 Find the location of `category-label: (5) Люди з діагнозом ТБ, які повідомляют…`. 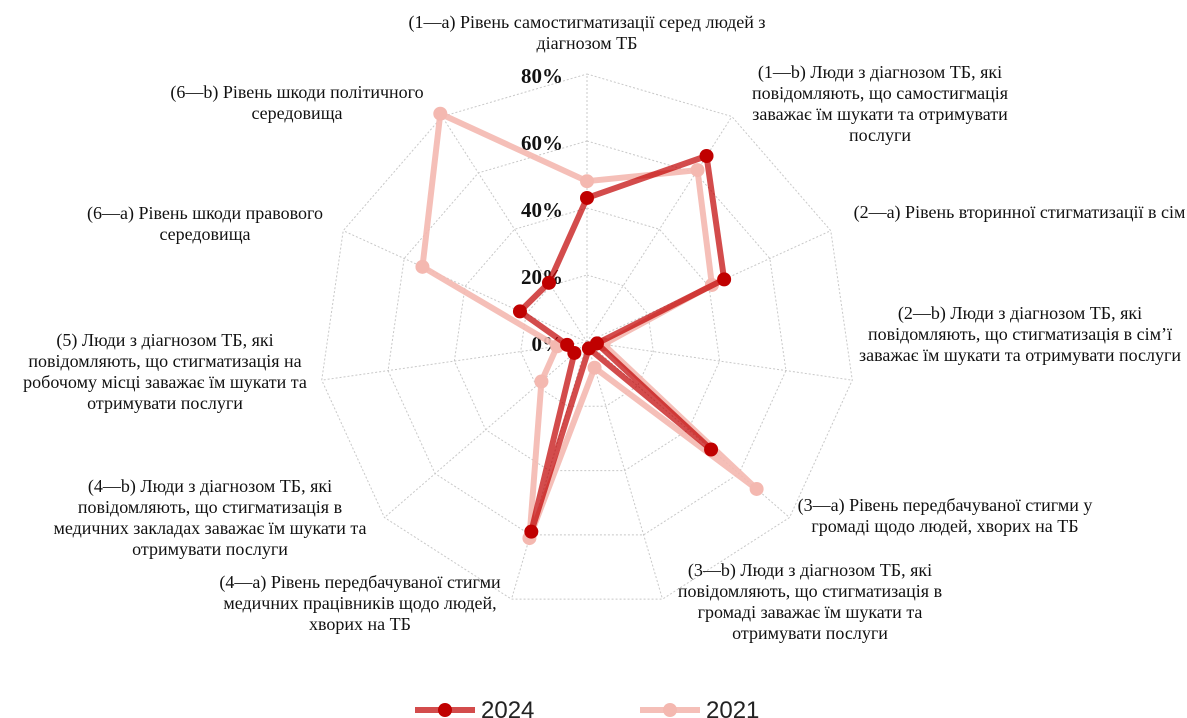

category-label: (5) Люди з діагнозом ТБ, які повідомляют… is located at coordinates (165, 371).